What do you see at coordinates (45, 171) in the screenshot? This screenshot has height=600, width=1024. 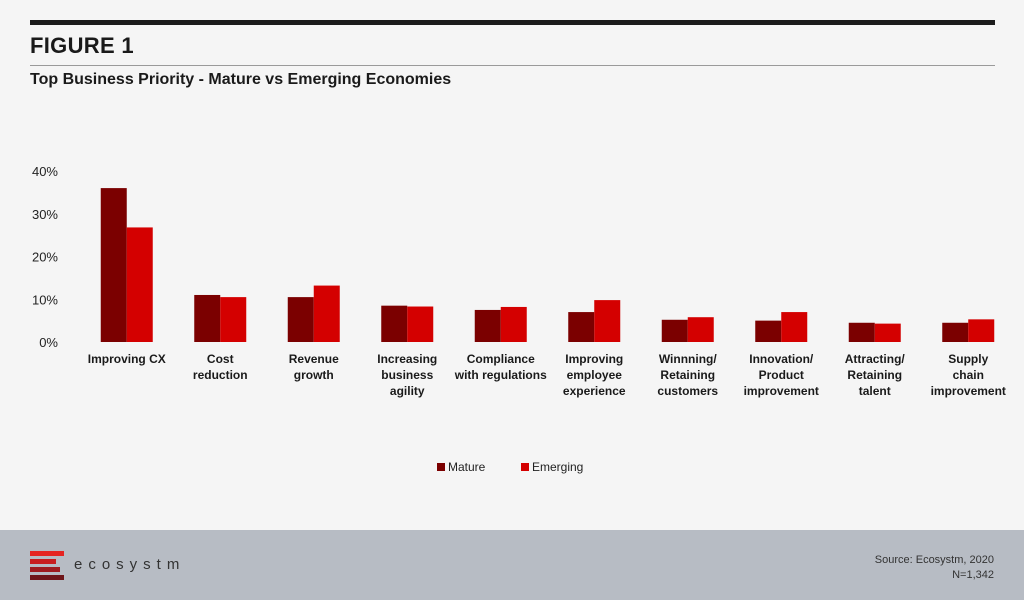 I see `y-tick-label: 40%` at bounding box center [45, 171].